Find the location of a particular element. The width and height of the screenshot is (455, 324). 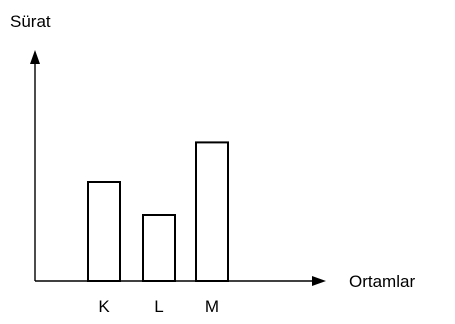

category-label-l: L is located at coordinates (158, 306).